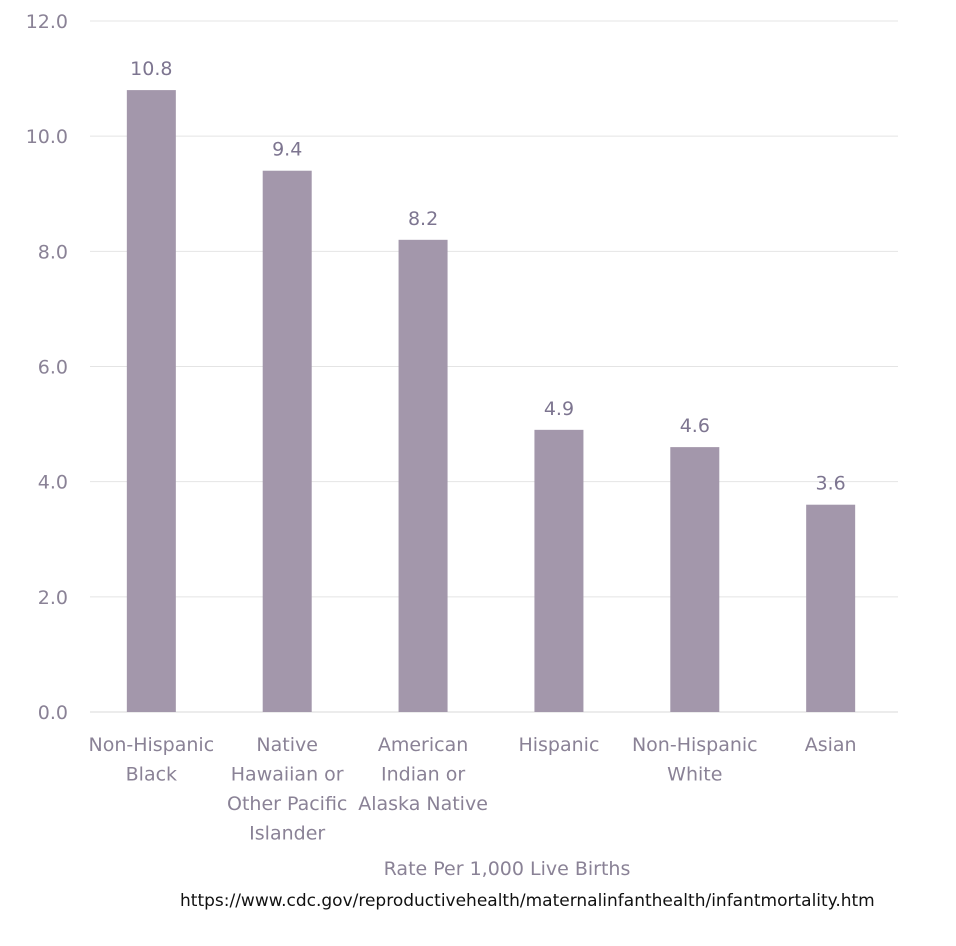 The width and height of the screenshot is (956, 946). What do you see at coordinates (53, 252) in the screenshot?
I see `y-tick-label: 8.0` at bounding box center [53, 252].